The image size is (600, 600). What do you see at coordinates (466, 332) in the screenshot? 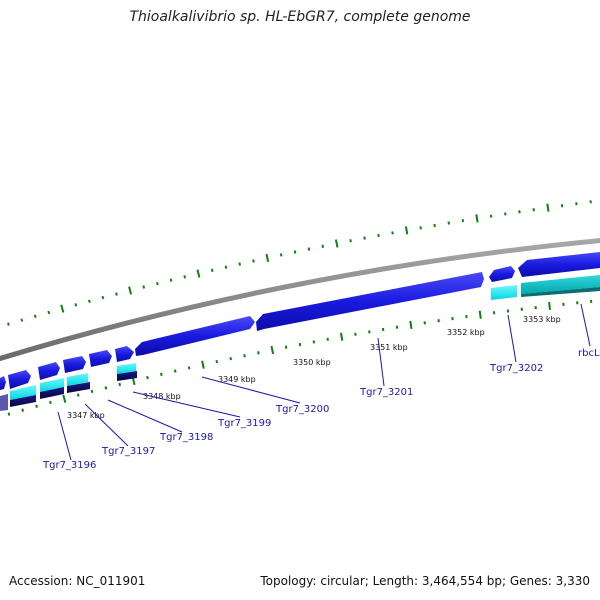
I see `kbp-label: 3352 kbp` at bounding box center [466, 332].